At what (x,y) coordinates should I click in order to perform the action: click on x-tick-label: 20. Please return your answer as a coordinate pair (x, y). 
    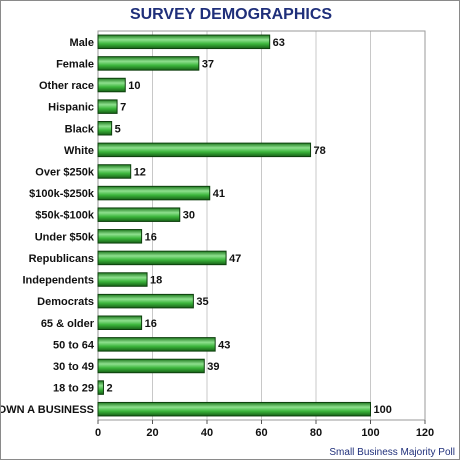
    Looking at the image, I should click on (152, 433).